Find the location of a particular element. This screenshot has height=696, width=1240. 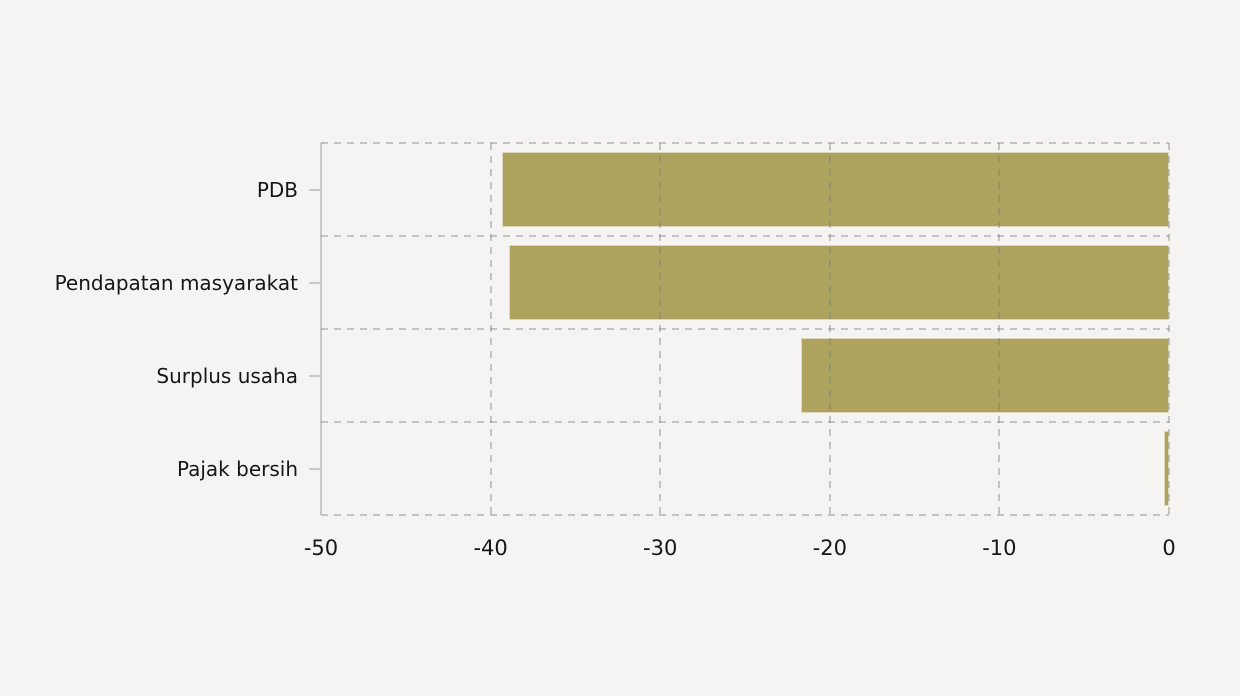

category-label-pendapatan-masyarakat: Pendapatan masyarakat is located at coordinates (176, 282).